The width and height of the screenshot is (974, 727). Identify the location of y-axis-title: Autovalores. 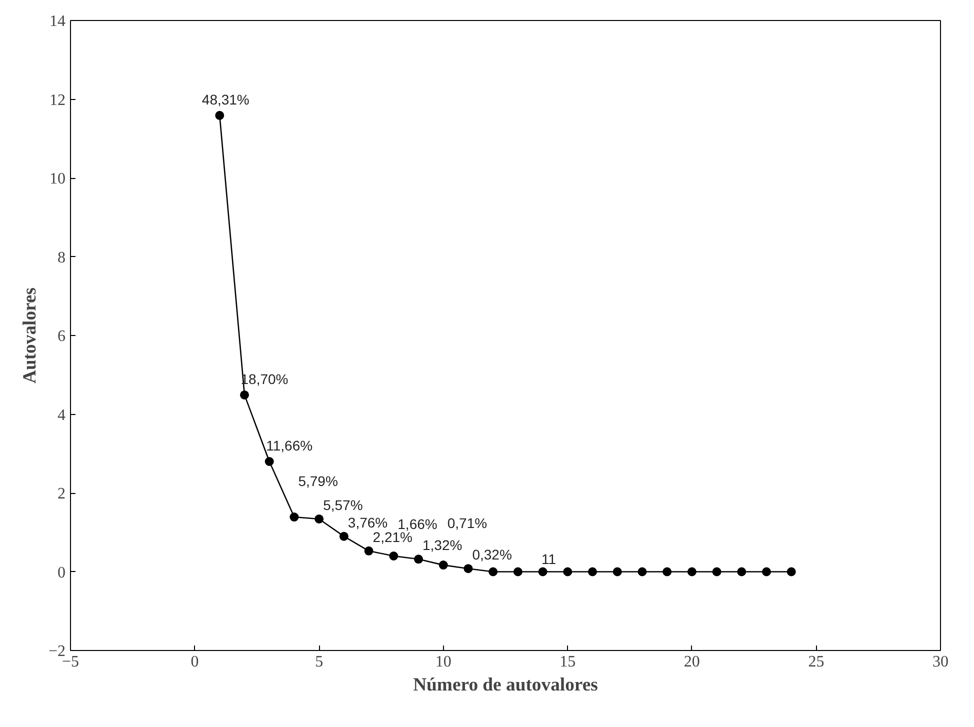
(29, 335).